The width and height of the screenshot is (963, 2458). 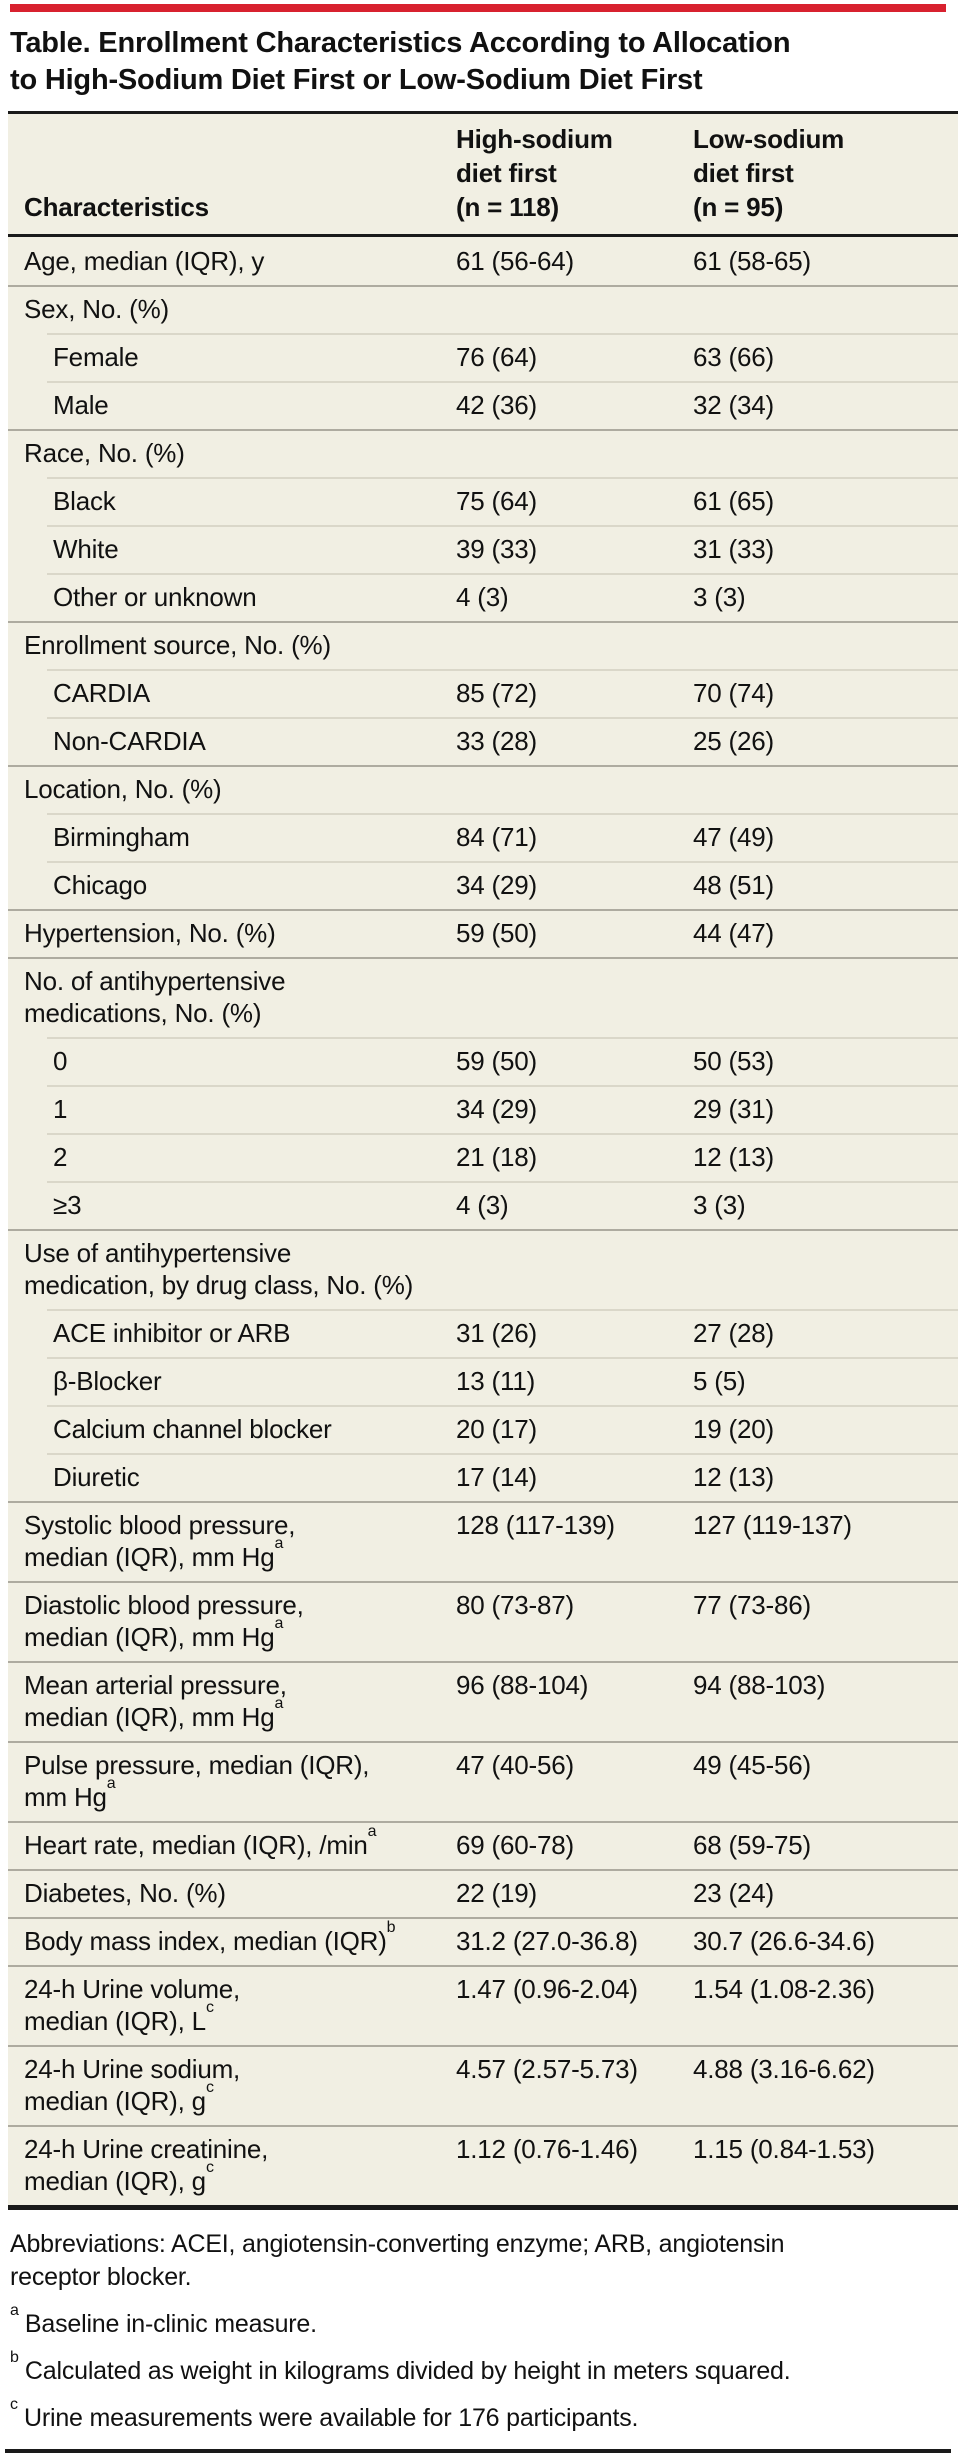 What do you see at coordinates (496, 501) in the screenshot?
I see `high-sodium-value: 75 (64)` at bounding box center [496, 501].